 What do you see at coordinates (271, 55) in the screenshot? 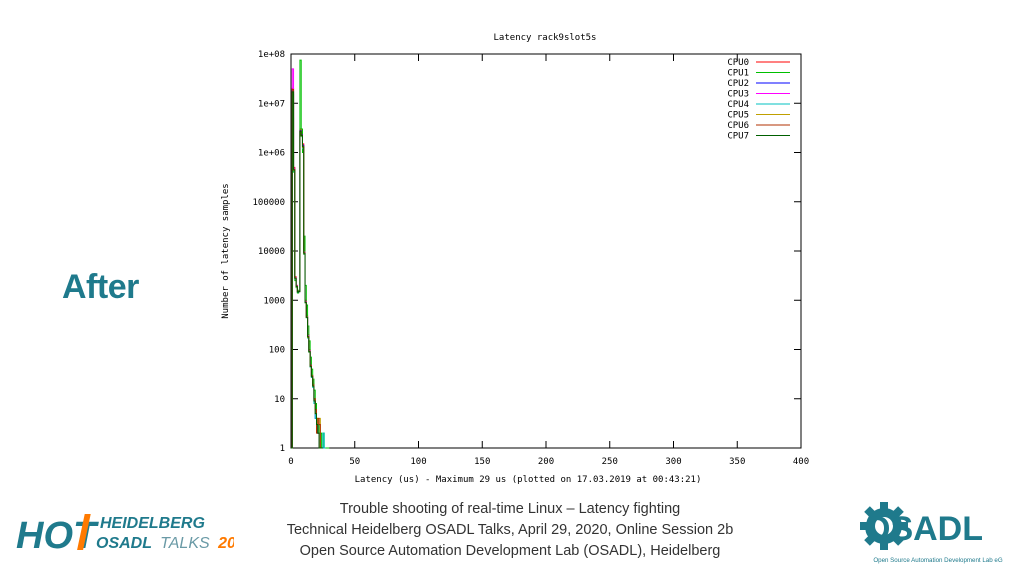
I see `y-tick-label: 1e+08` at bounding box center [271, 55].